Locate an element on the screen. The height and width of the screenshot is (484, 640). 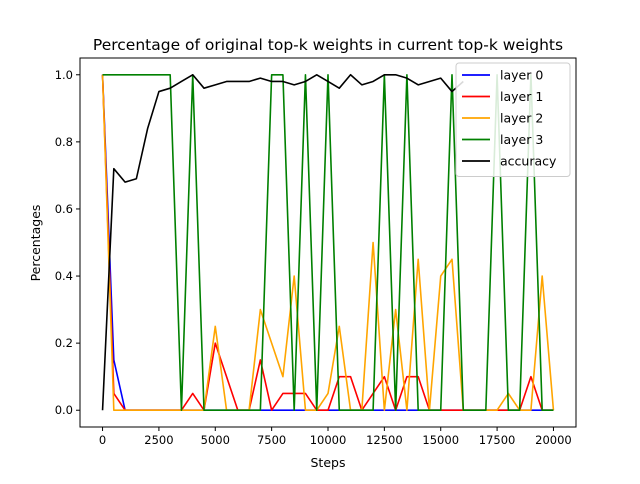
y-axis: 0.0 0.2 0.4 0.6 0.8 1.0 is located at coordinates (67, 242).